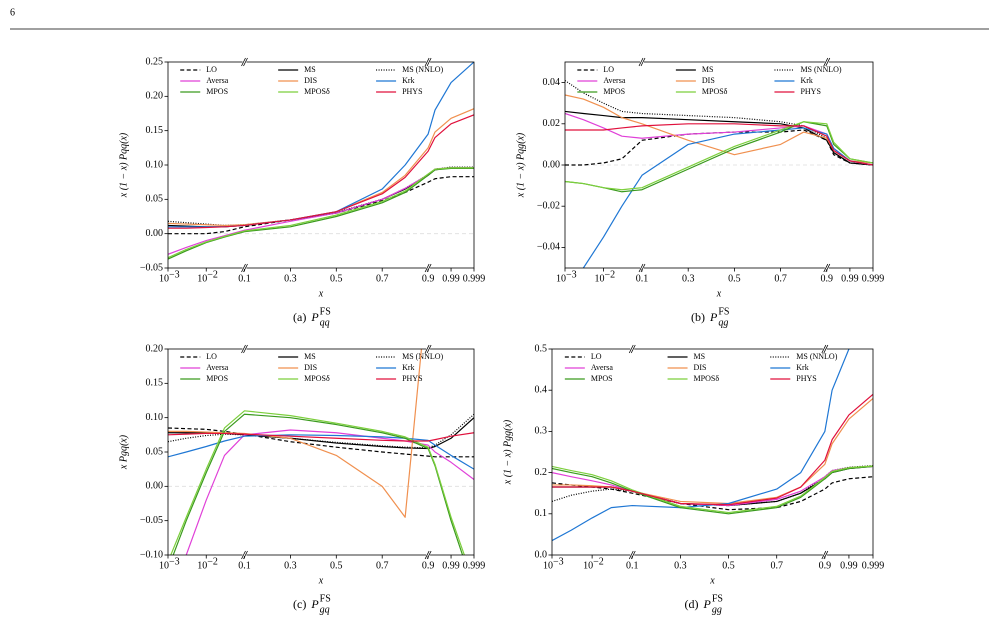 The height and width of the screenshot is (627, 999). What do you see at coordinates (548, 247) in the screenshot?
I see `y-tick-label: −0.04` at bounding box center [548, 247].